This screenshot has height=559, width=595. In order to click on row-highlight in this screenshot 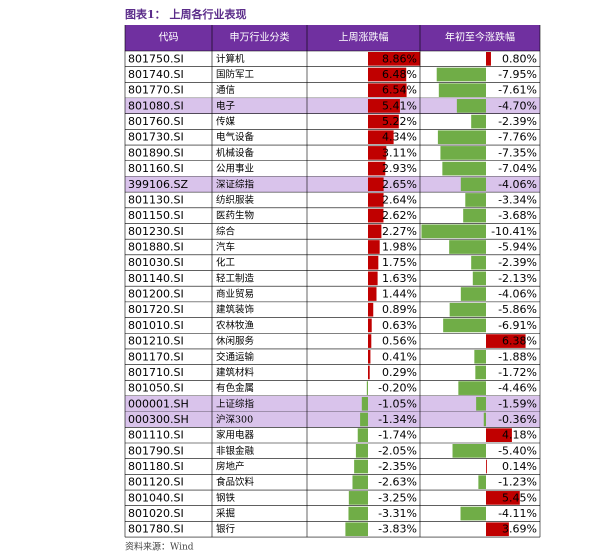, I will do `click(332, 184)`.